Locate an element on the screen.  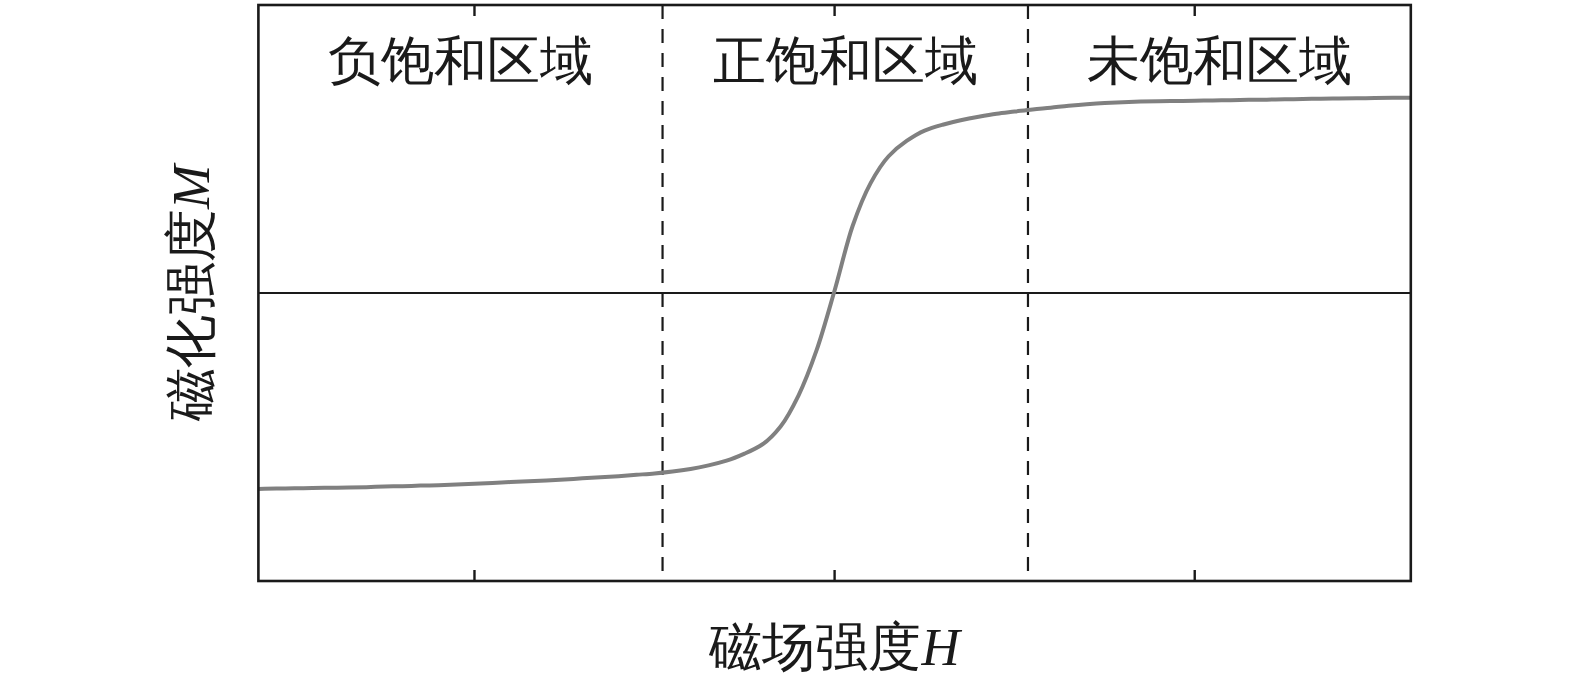
annotation: 未饱和区域 is located at coordinates (1219, 61).